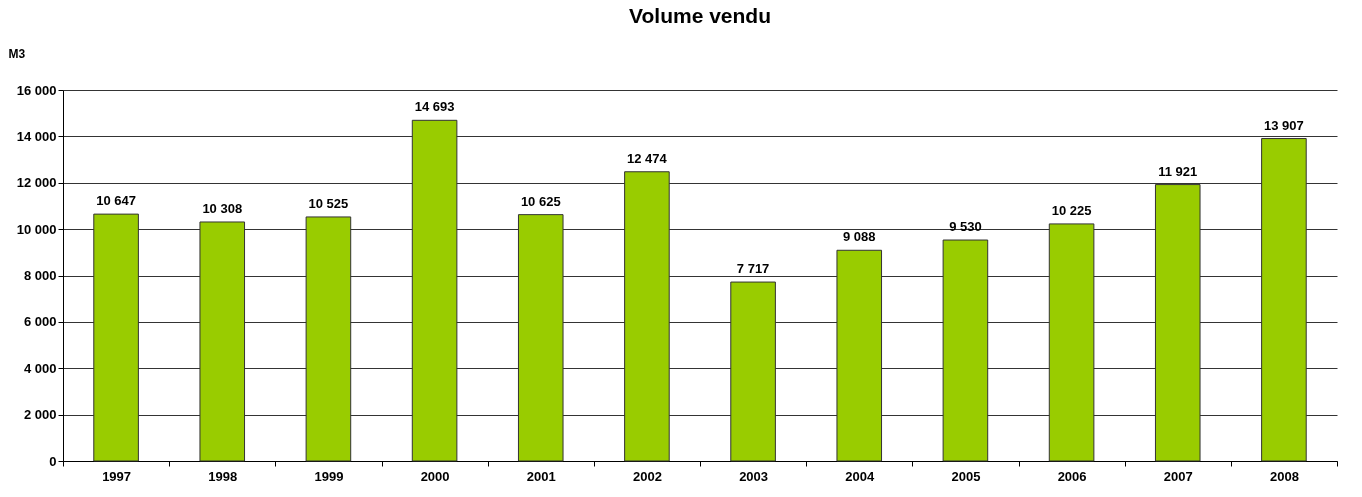 The width and height of the screenshot is (1362, 497). Describe the element at coordinates (435, 476) in the screenshot. I see `x-tick-label: 2000` at that location.